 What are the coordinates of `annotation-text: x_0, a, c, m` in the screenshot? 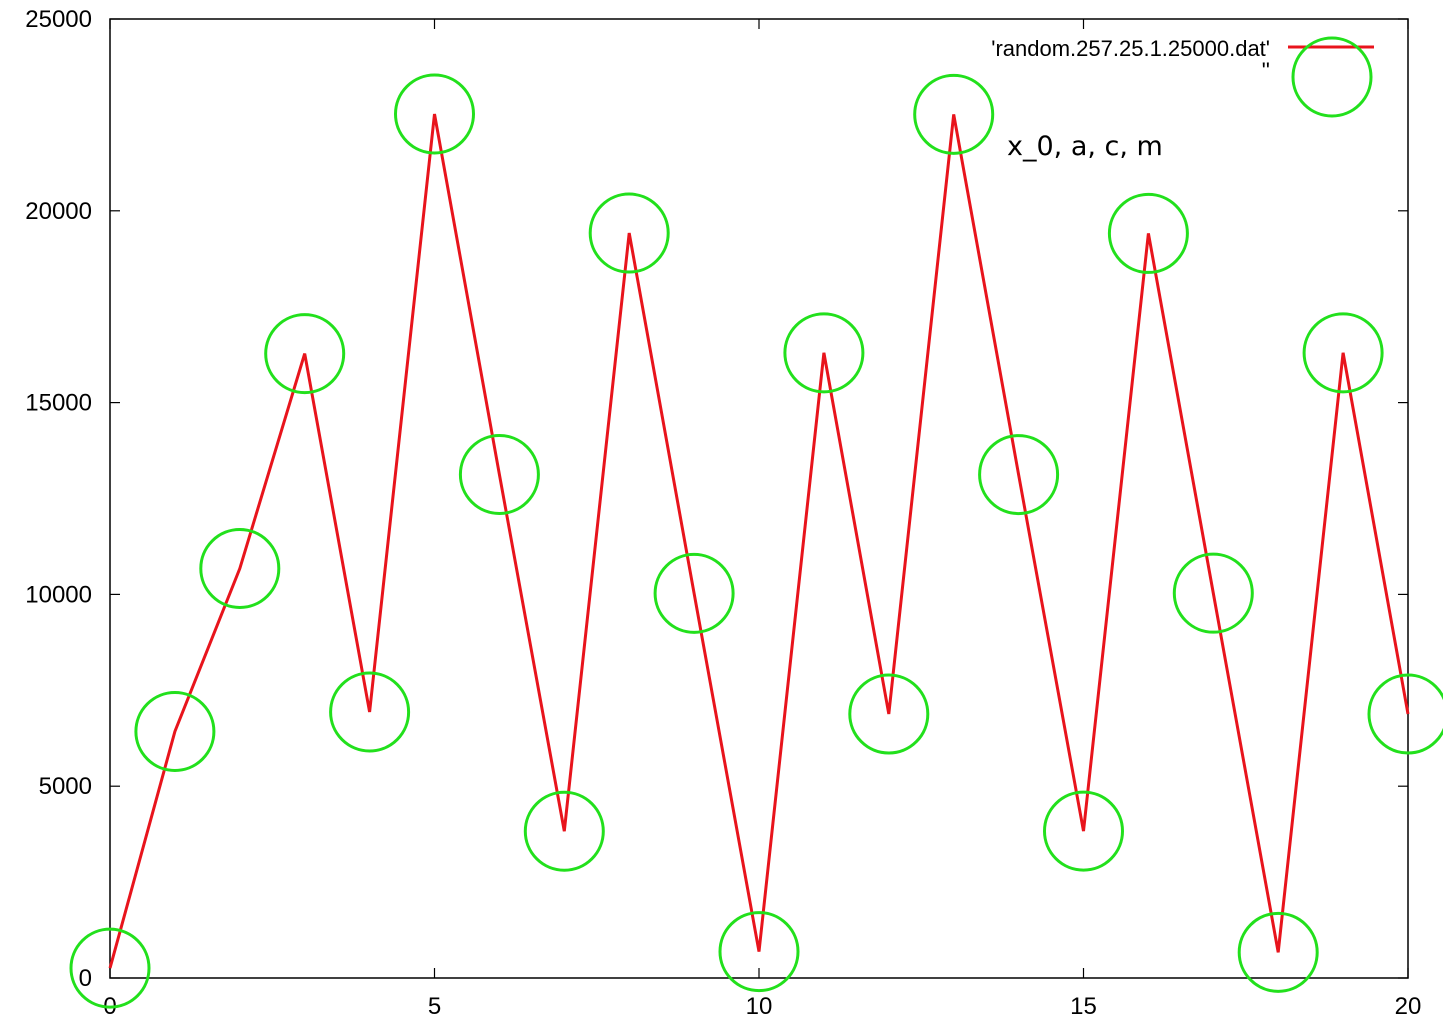 It's located at (1085, 146).